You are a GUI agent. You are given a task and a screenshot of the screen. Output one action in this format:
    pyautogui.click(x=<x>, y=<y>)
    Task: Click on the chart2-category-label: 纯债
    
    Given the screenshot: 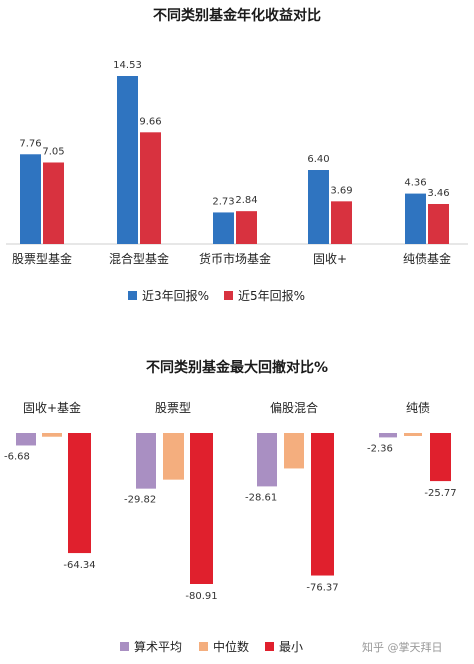 What is the action you would take?
    pyautogui.click(x=418, y=408)
    